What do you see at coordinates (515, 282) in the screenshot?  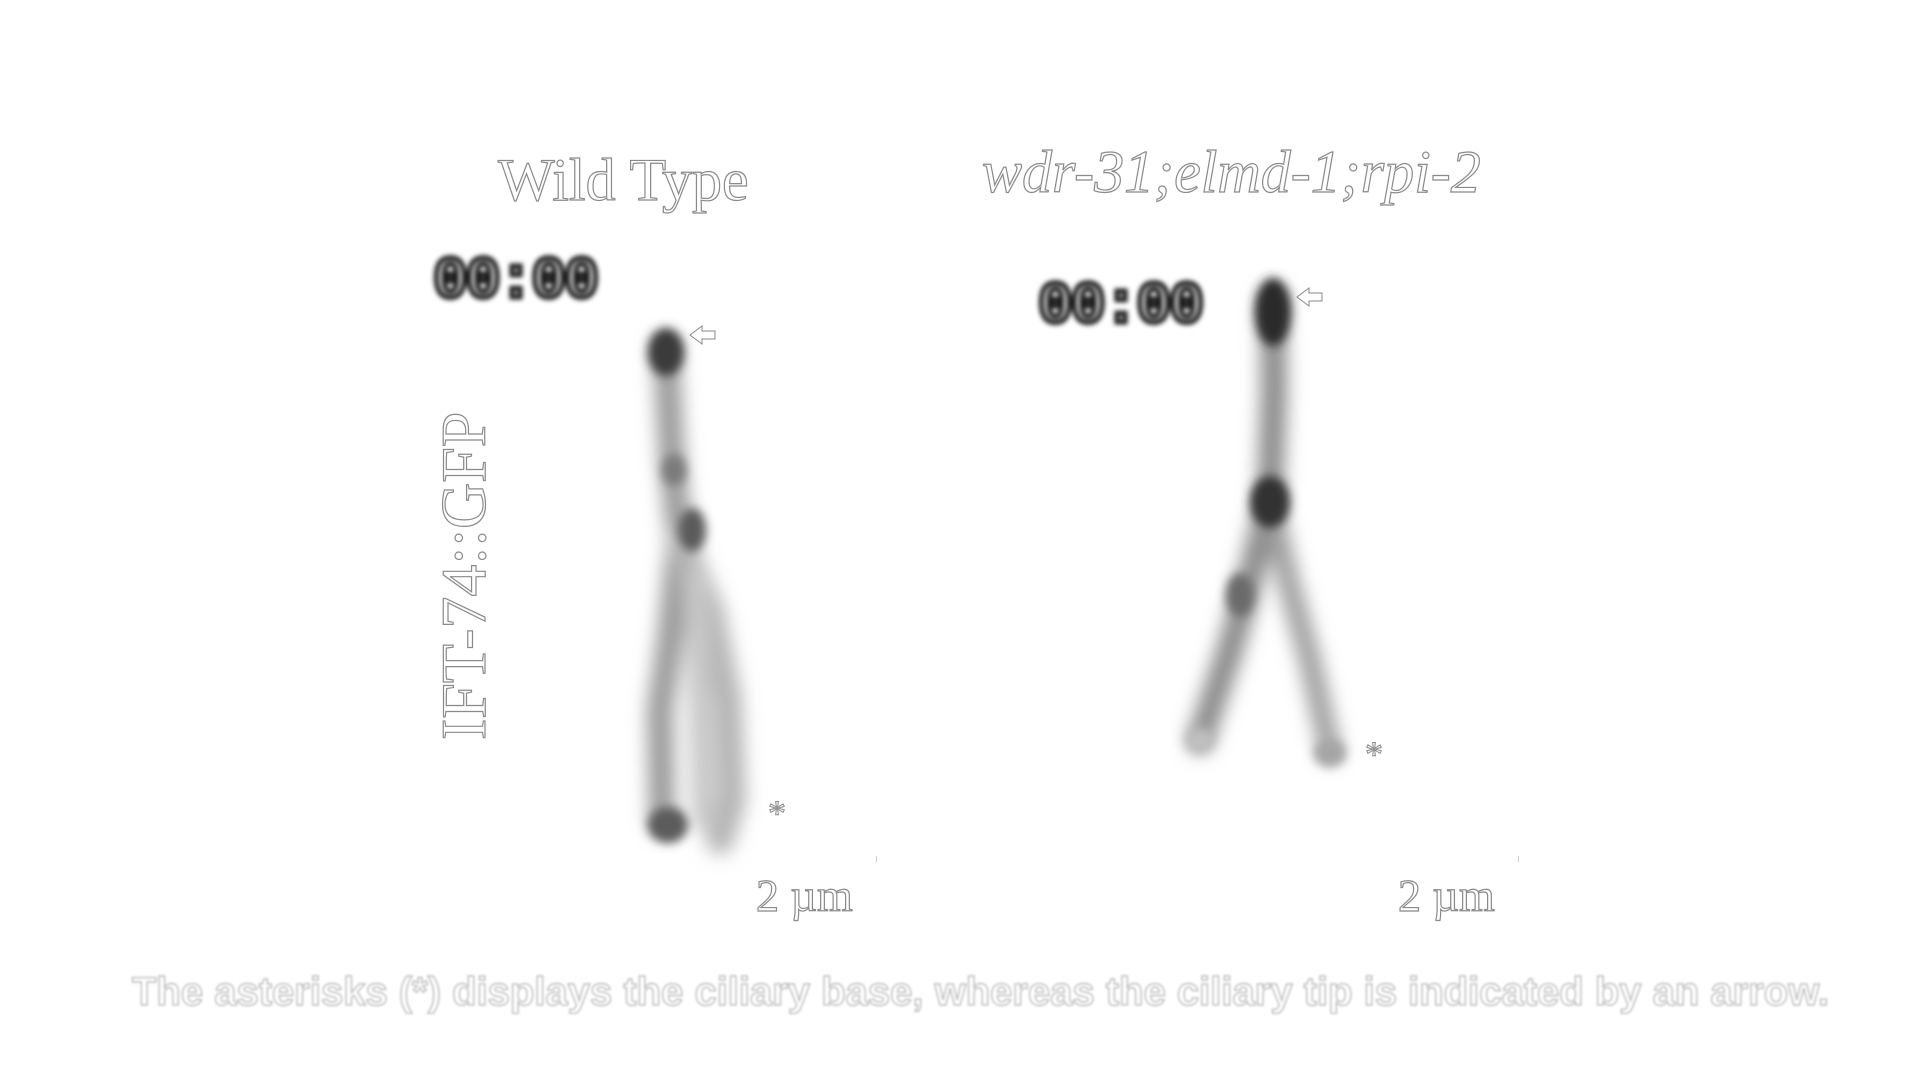 I see `timestamp-wild-type: 00:00` at bounding box center [515, 282].